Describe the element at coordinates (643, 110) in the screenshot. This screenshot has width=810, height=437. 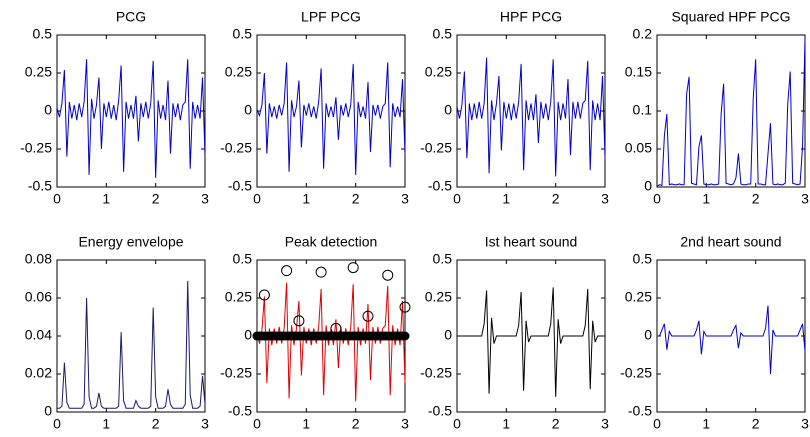
I see `y-tick-label: 0.1` at that location.